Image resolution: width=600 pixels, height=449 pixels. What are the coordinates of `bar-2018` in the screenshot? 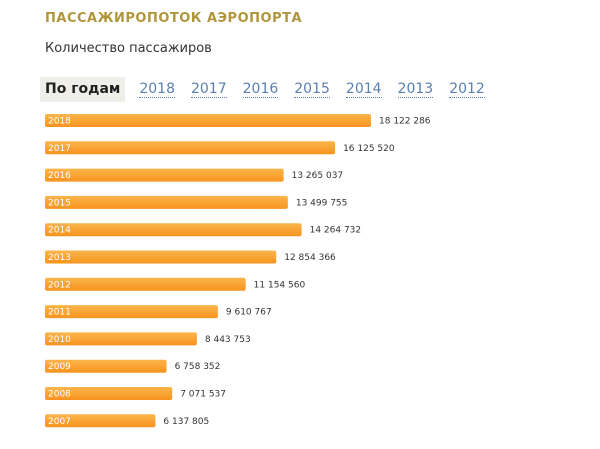 It's located at (208, 120).